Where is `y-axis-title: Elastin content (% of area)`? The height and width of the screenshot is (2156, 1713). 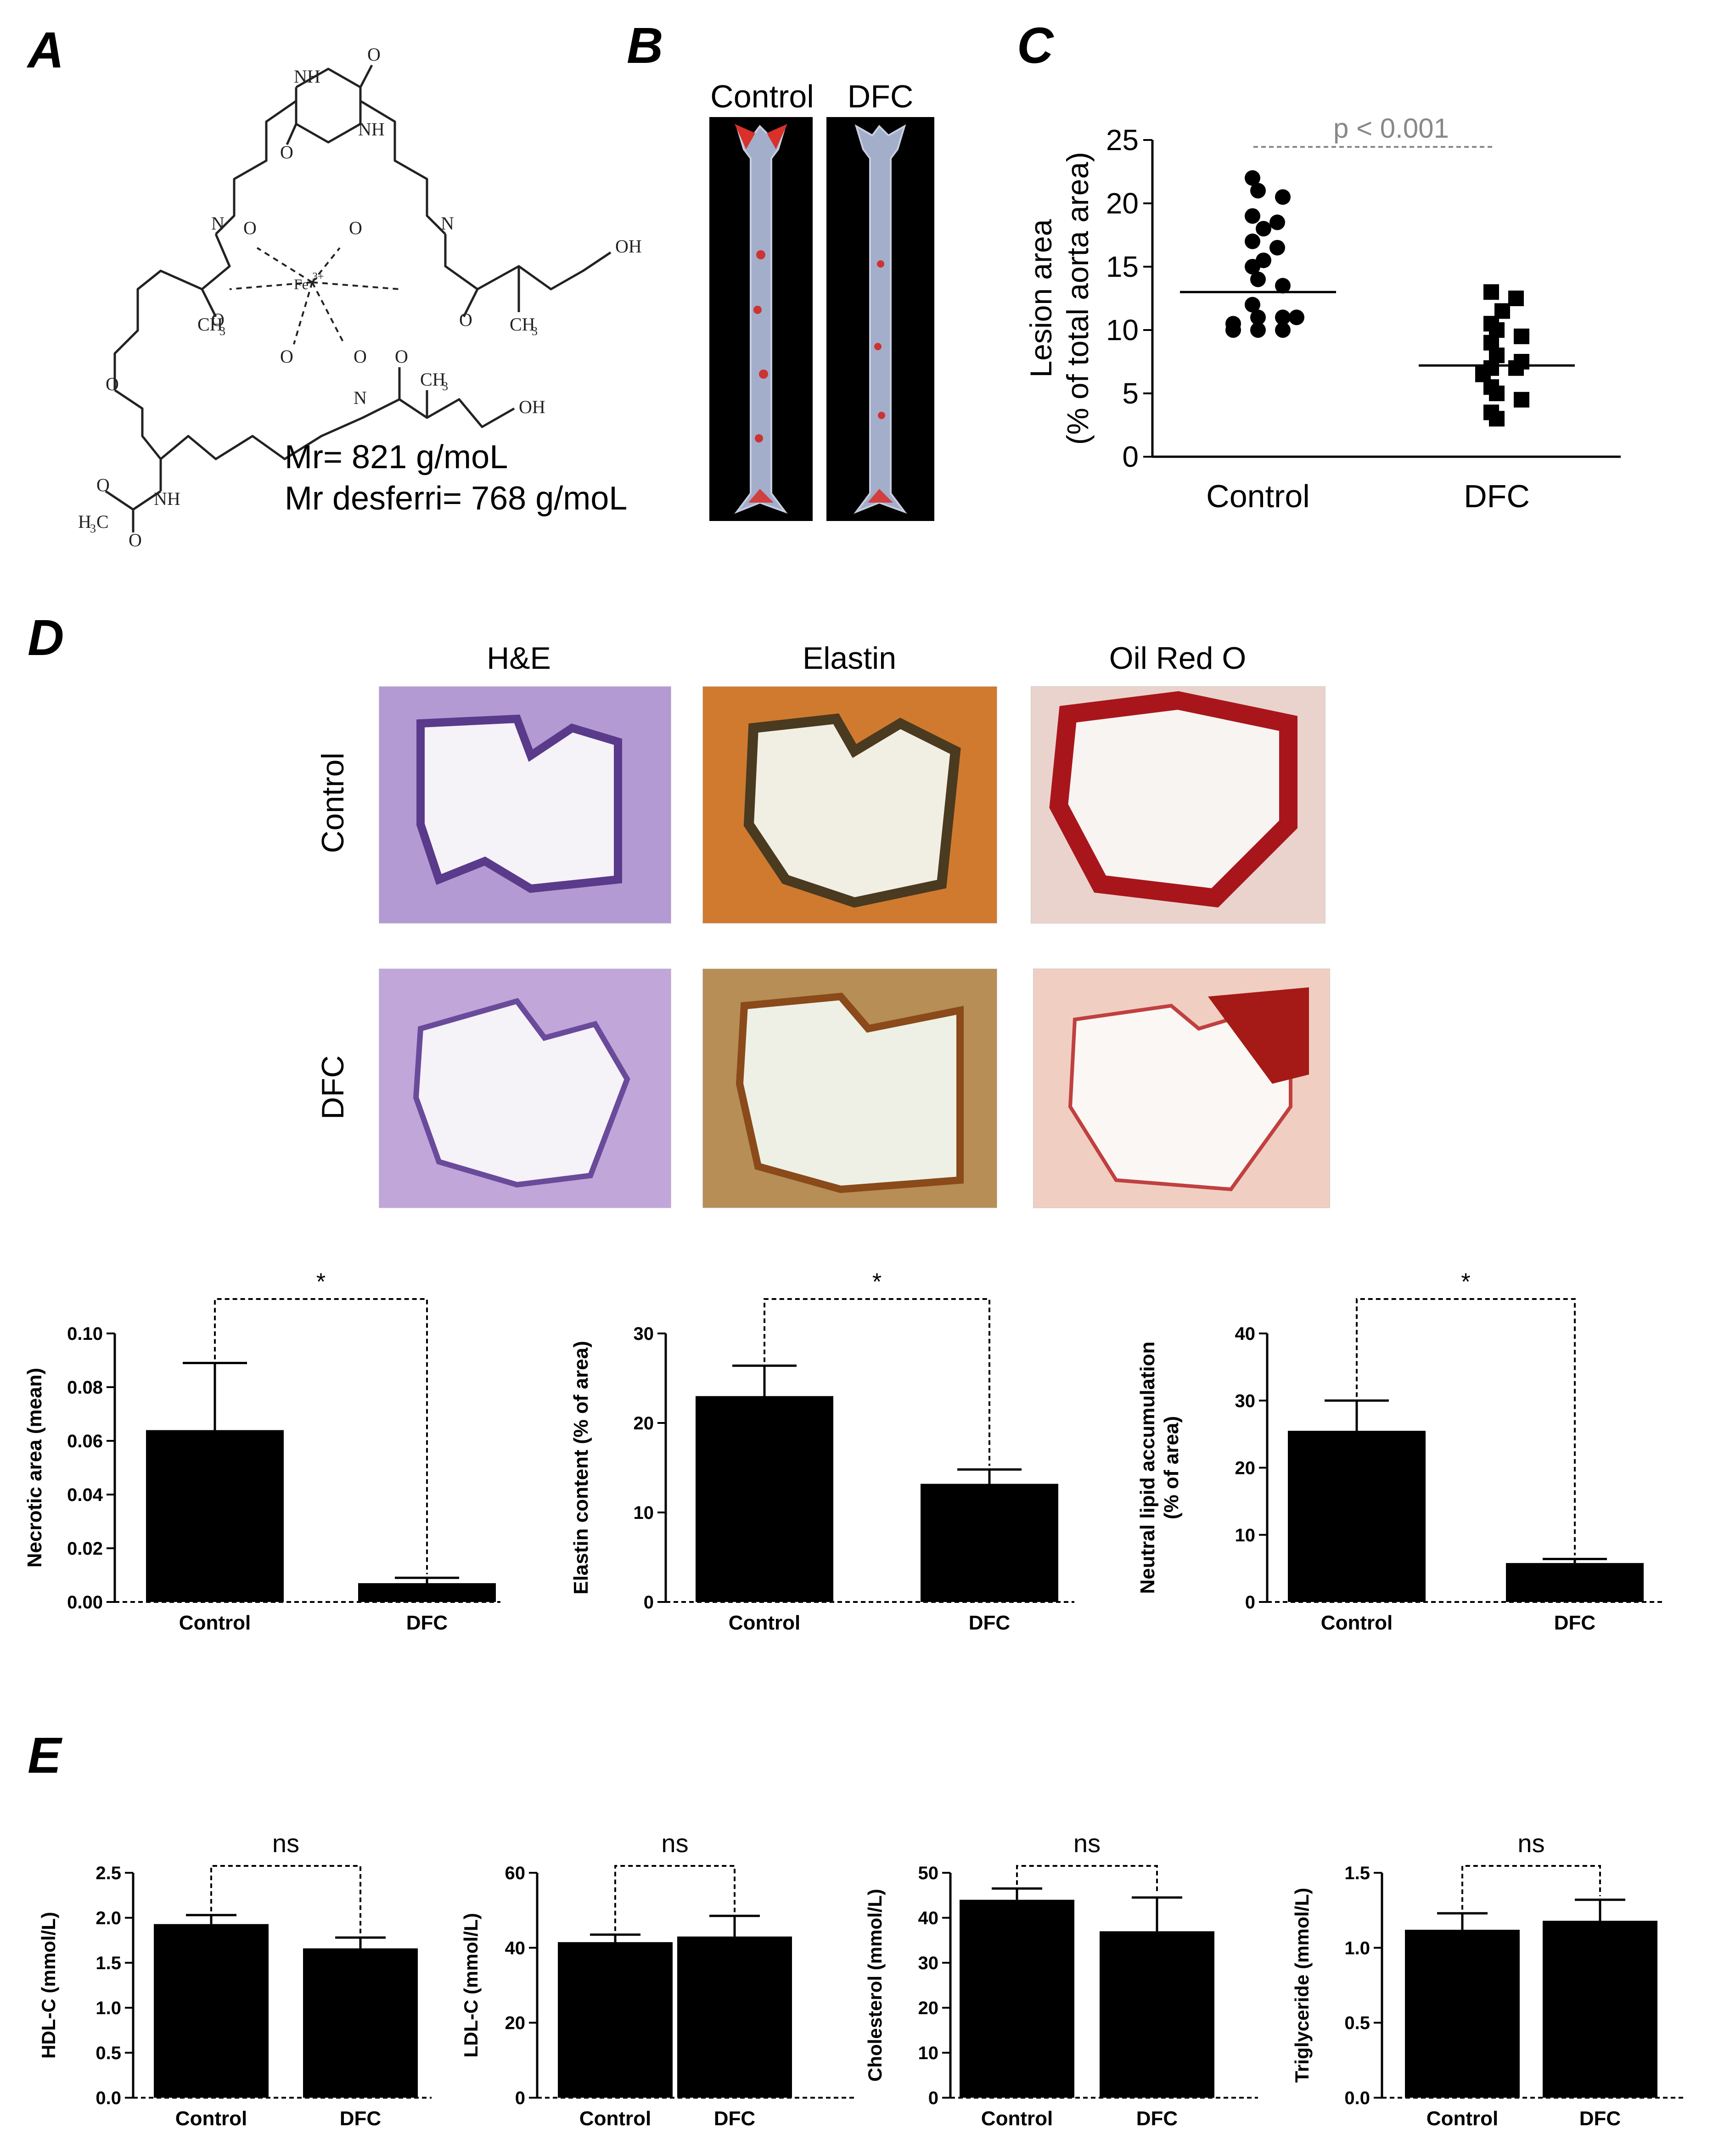 y-axis-title: Elastin content (% of area) is located at coordinates (581, 1468).